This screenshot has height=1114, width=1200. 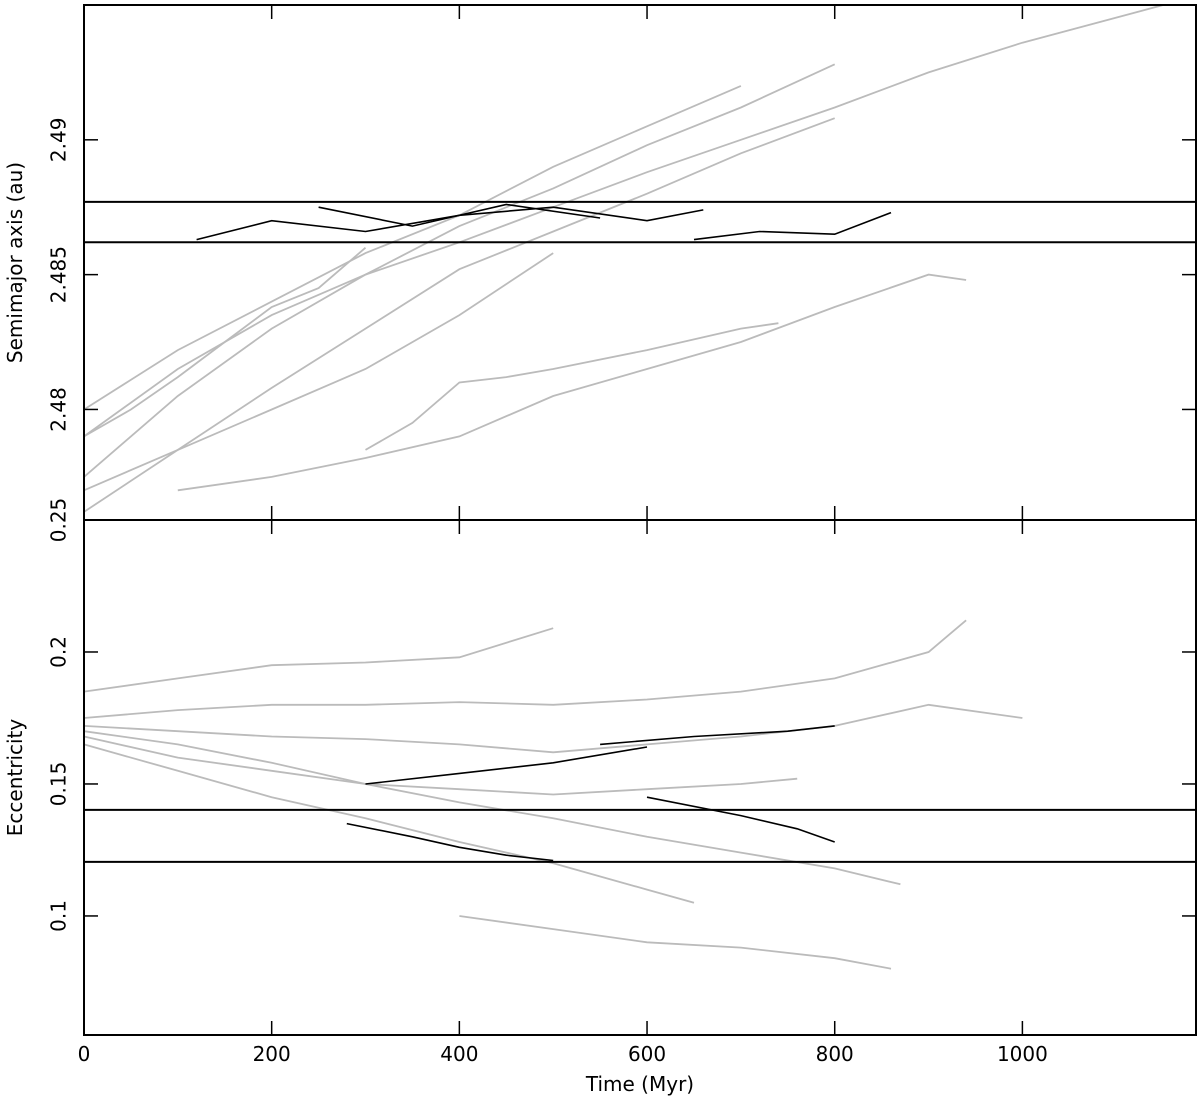 What do you see at coordinates (15, 778) in the screenshot?
I see `y-axis-label: Eccentricity` at bounding box center [15, 778].